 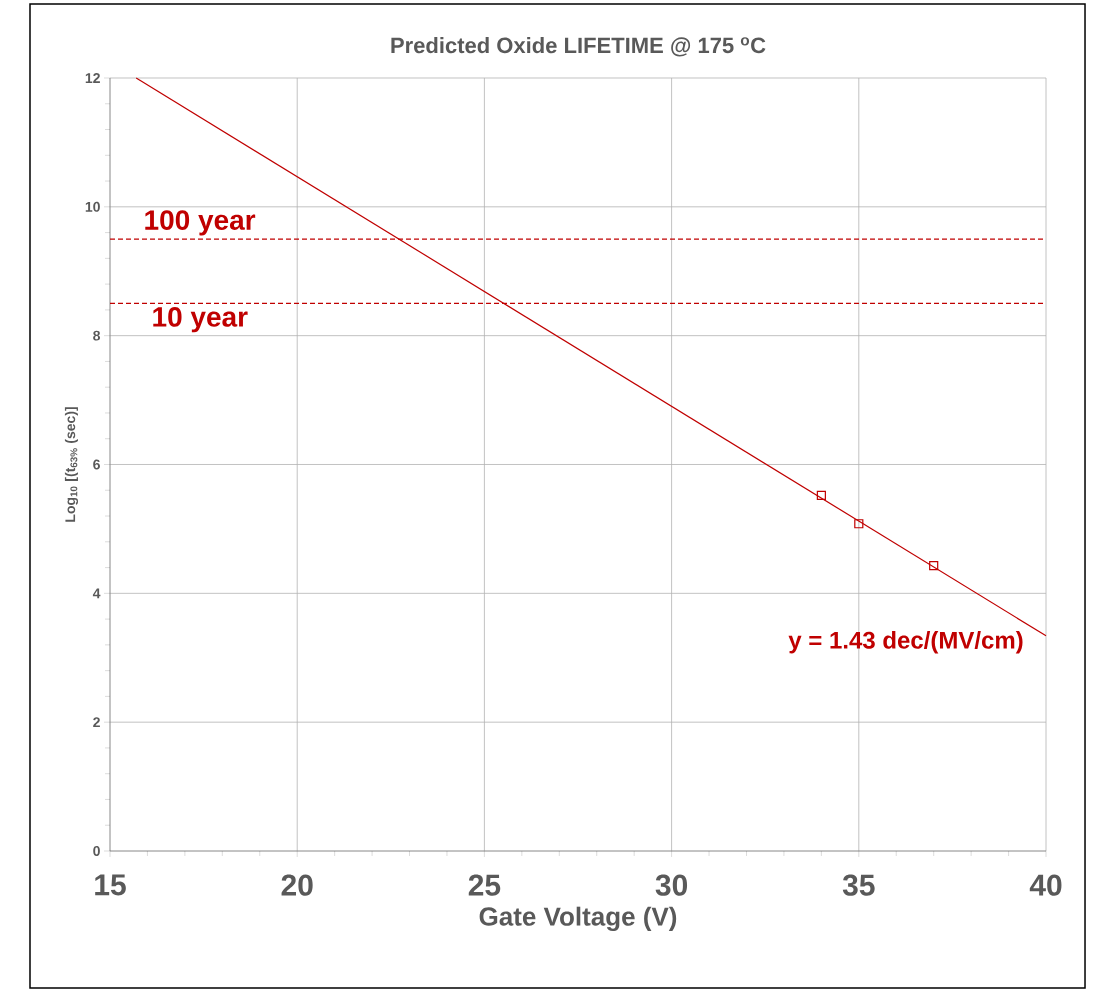 I want to click on chart-title: Predicted Oxide LIFETIME @ 175 $^{o}$C, so click(x=578, y=47).